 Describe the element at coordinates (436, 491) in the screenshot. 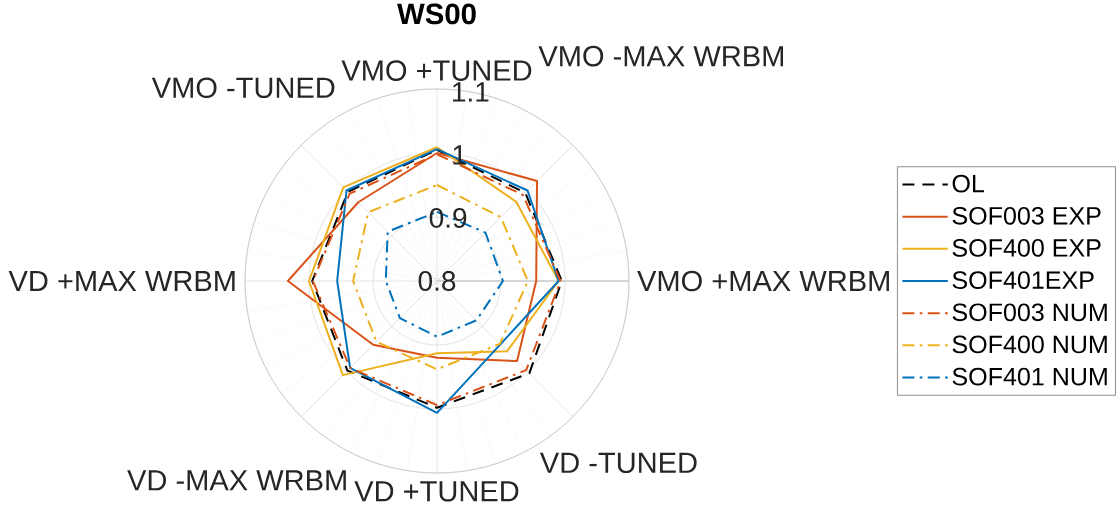

I see `spoke-label: VD +TUNED` at that location.